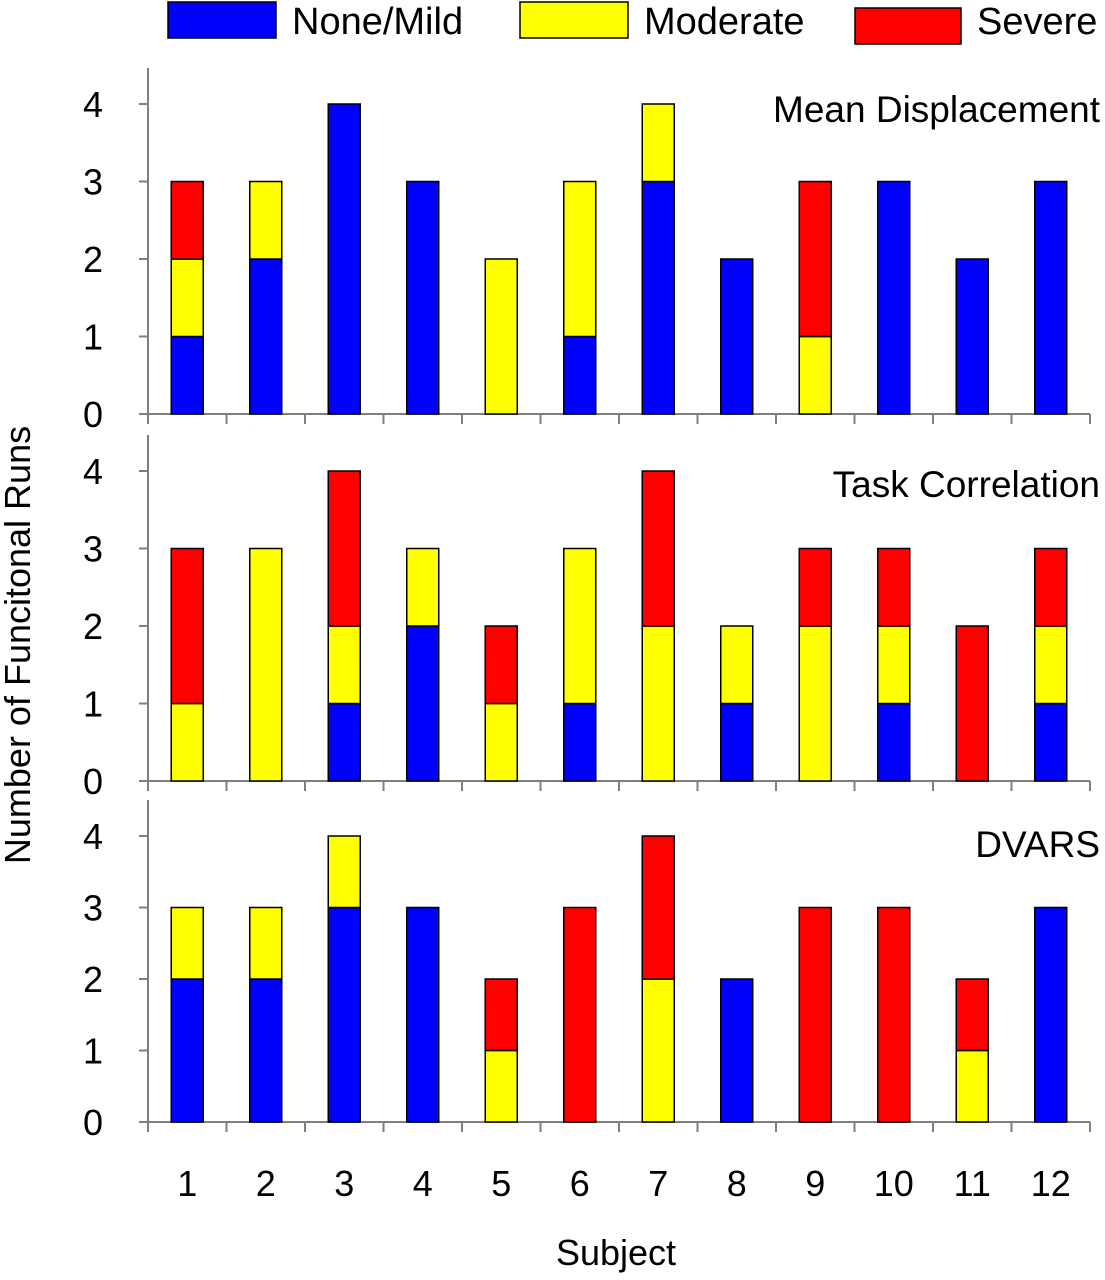  I want to click on x-axis-ticks: 1 2 3 4 5 6 7 8 9 10 11 12, so click(624, 1183).